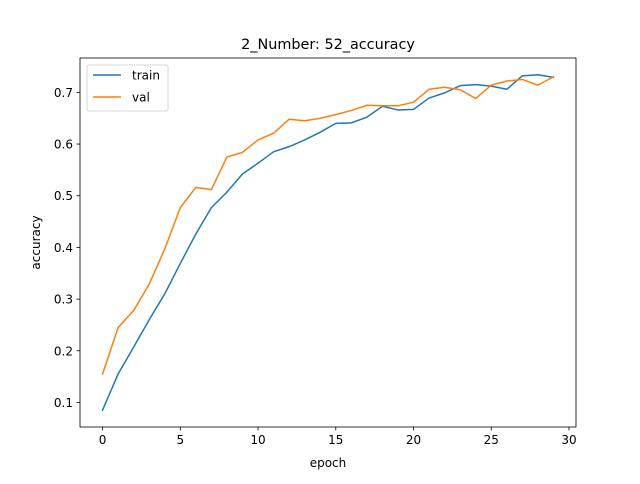  I want to click on x-tick-label: 25, so click(491, 440).